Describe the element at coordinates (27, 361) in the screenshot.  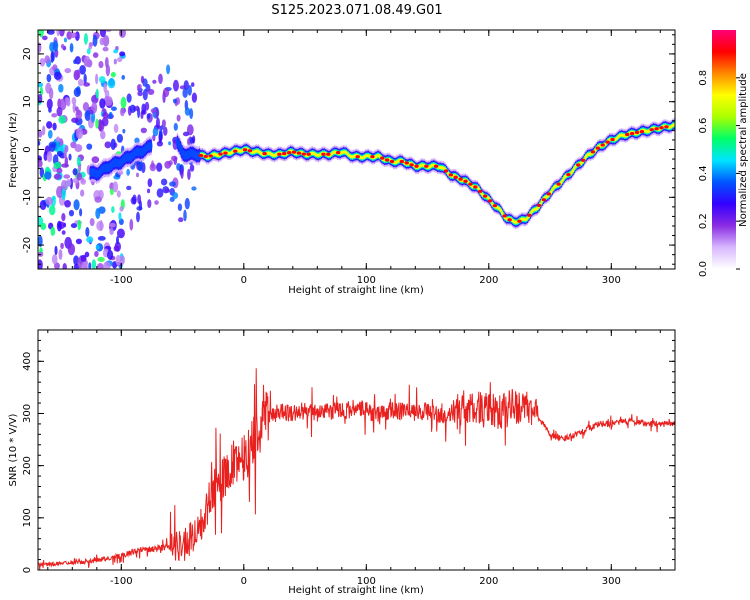
I see `y-tick-label: 400` at that location.